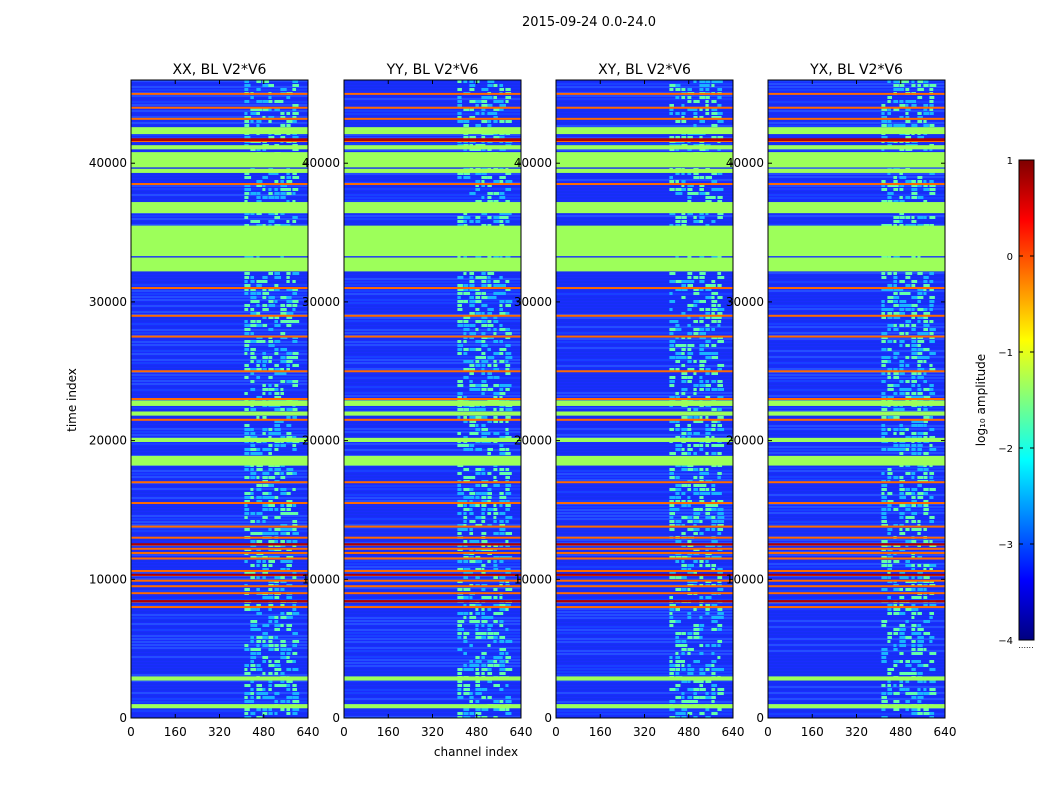  What do you see at coordinates (856, 732) in the screenshot?
I see `x-tick-label: 320` at bounding box center [856, 732].